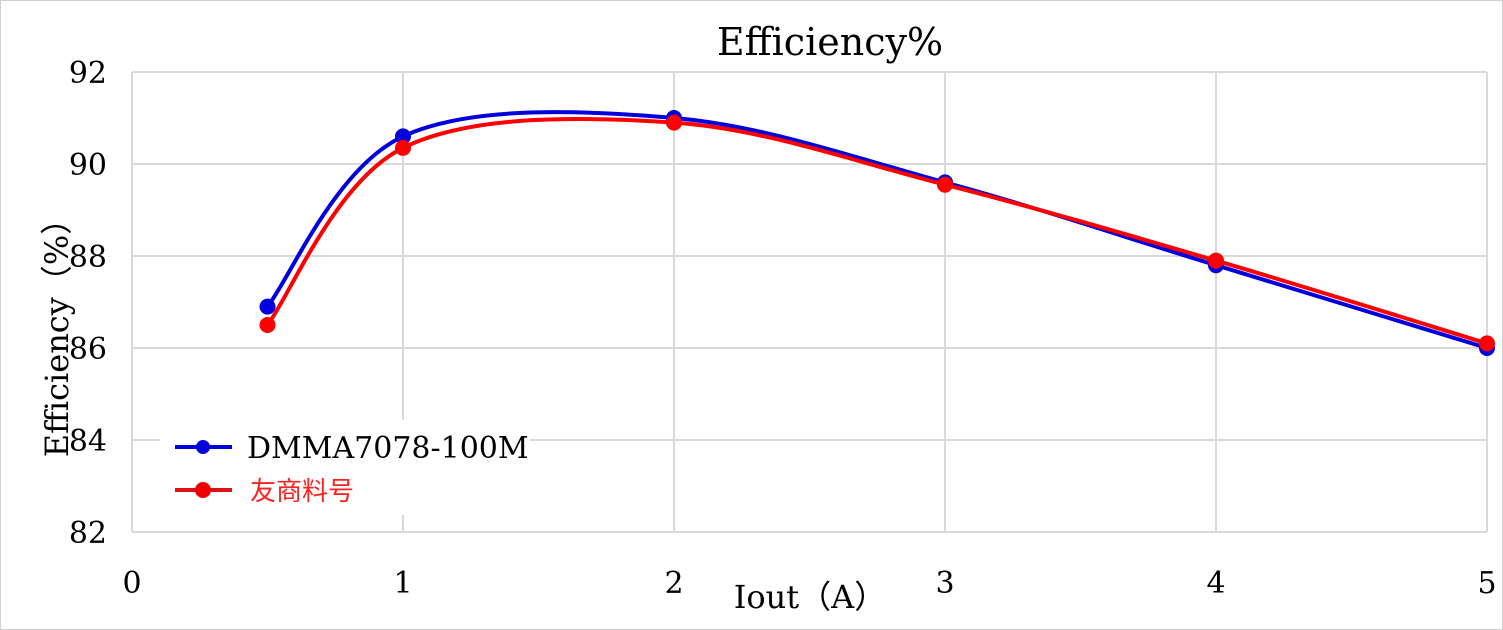  I want to click on legend: DMMA7078-100M 友商料号, so click(345, 467).